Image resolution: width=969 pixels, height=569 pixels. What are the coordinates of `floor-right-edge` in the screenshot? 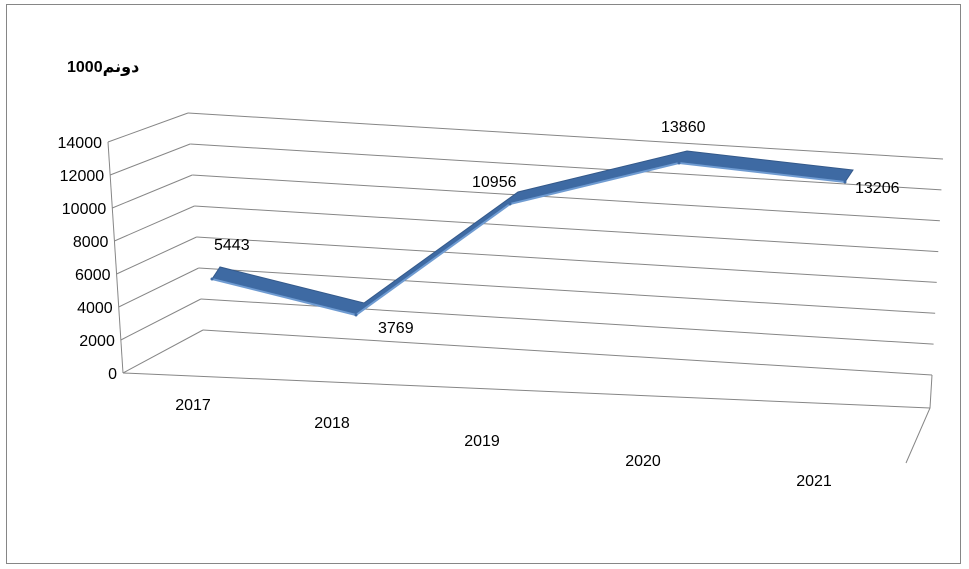 It's located at (919, 419).